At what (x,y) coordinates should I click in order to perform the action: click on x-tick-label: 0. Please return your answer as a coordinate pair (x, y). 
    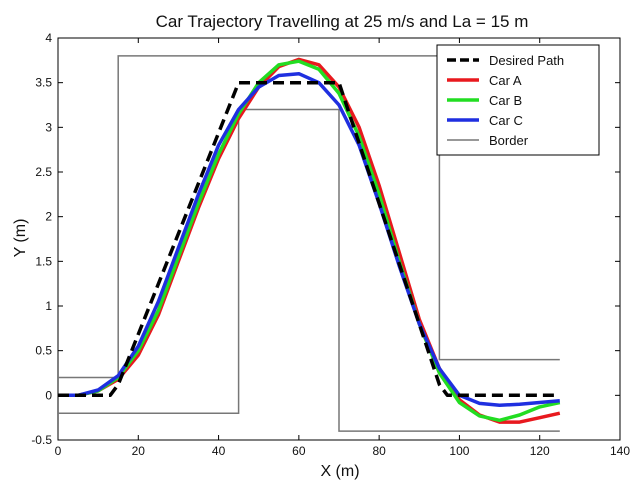
    Looking at the image, I should click on (58, 451).